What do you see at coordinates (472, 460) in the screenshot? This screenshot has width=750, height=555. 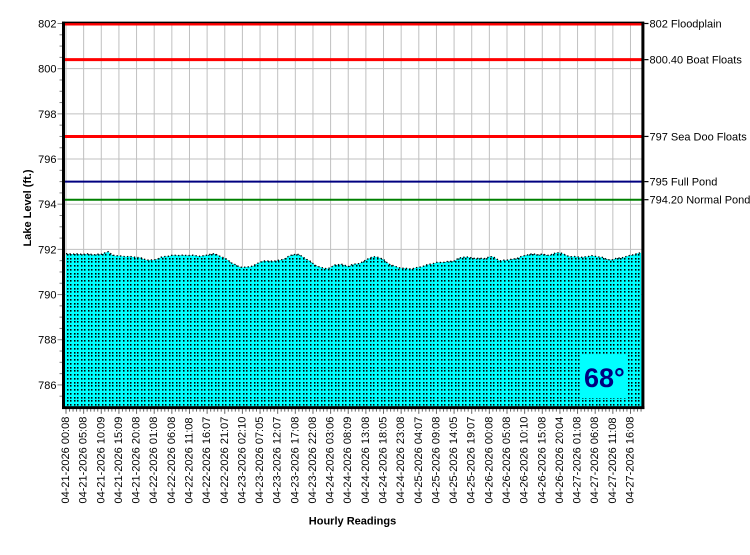 I see `svg-text: 04-25-2026 19:07` at bounding box center [472, 460].